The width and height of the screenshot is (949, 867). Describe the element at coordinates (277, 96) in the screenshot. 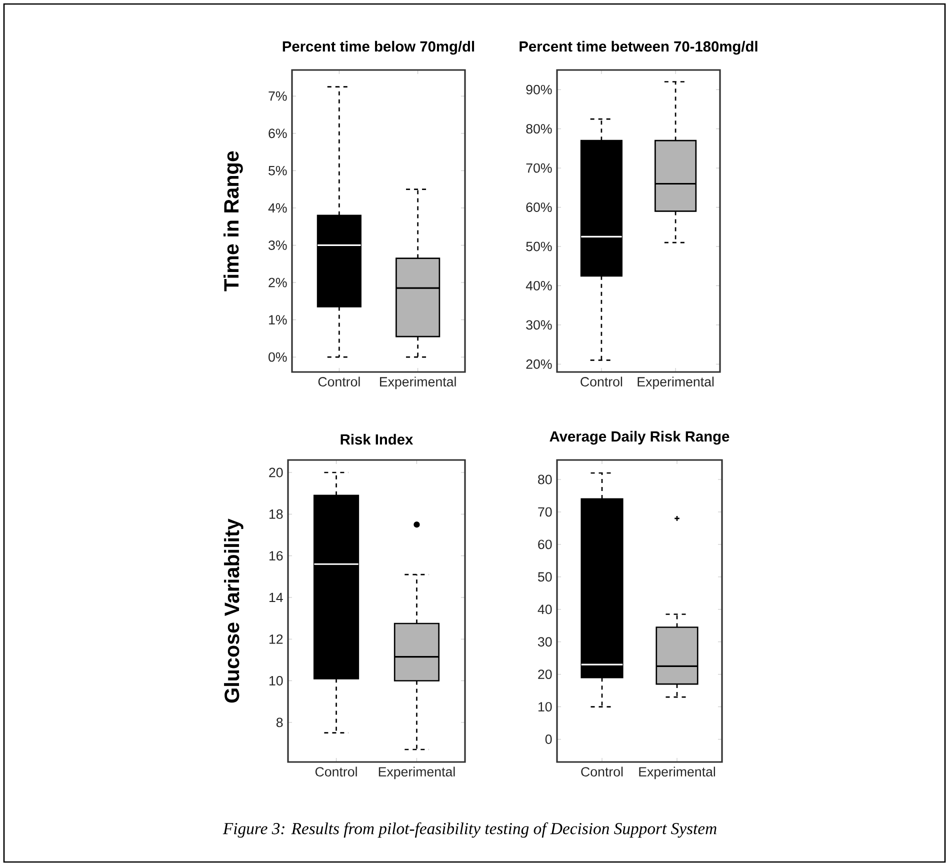

I see `y-tick-label: 7%` at that location.